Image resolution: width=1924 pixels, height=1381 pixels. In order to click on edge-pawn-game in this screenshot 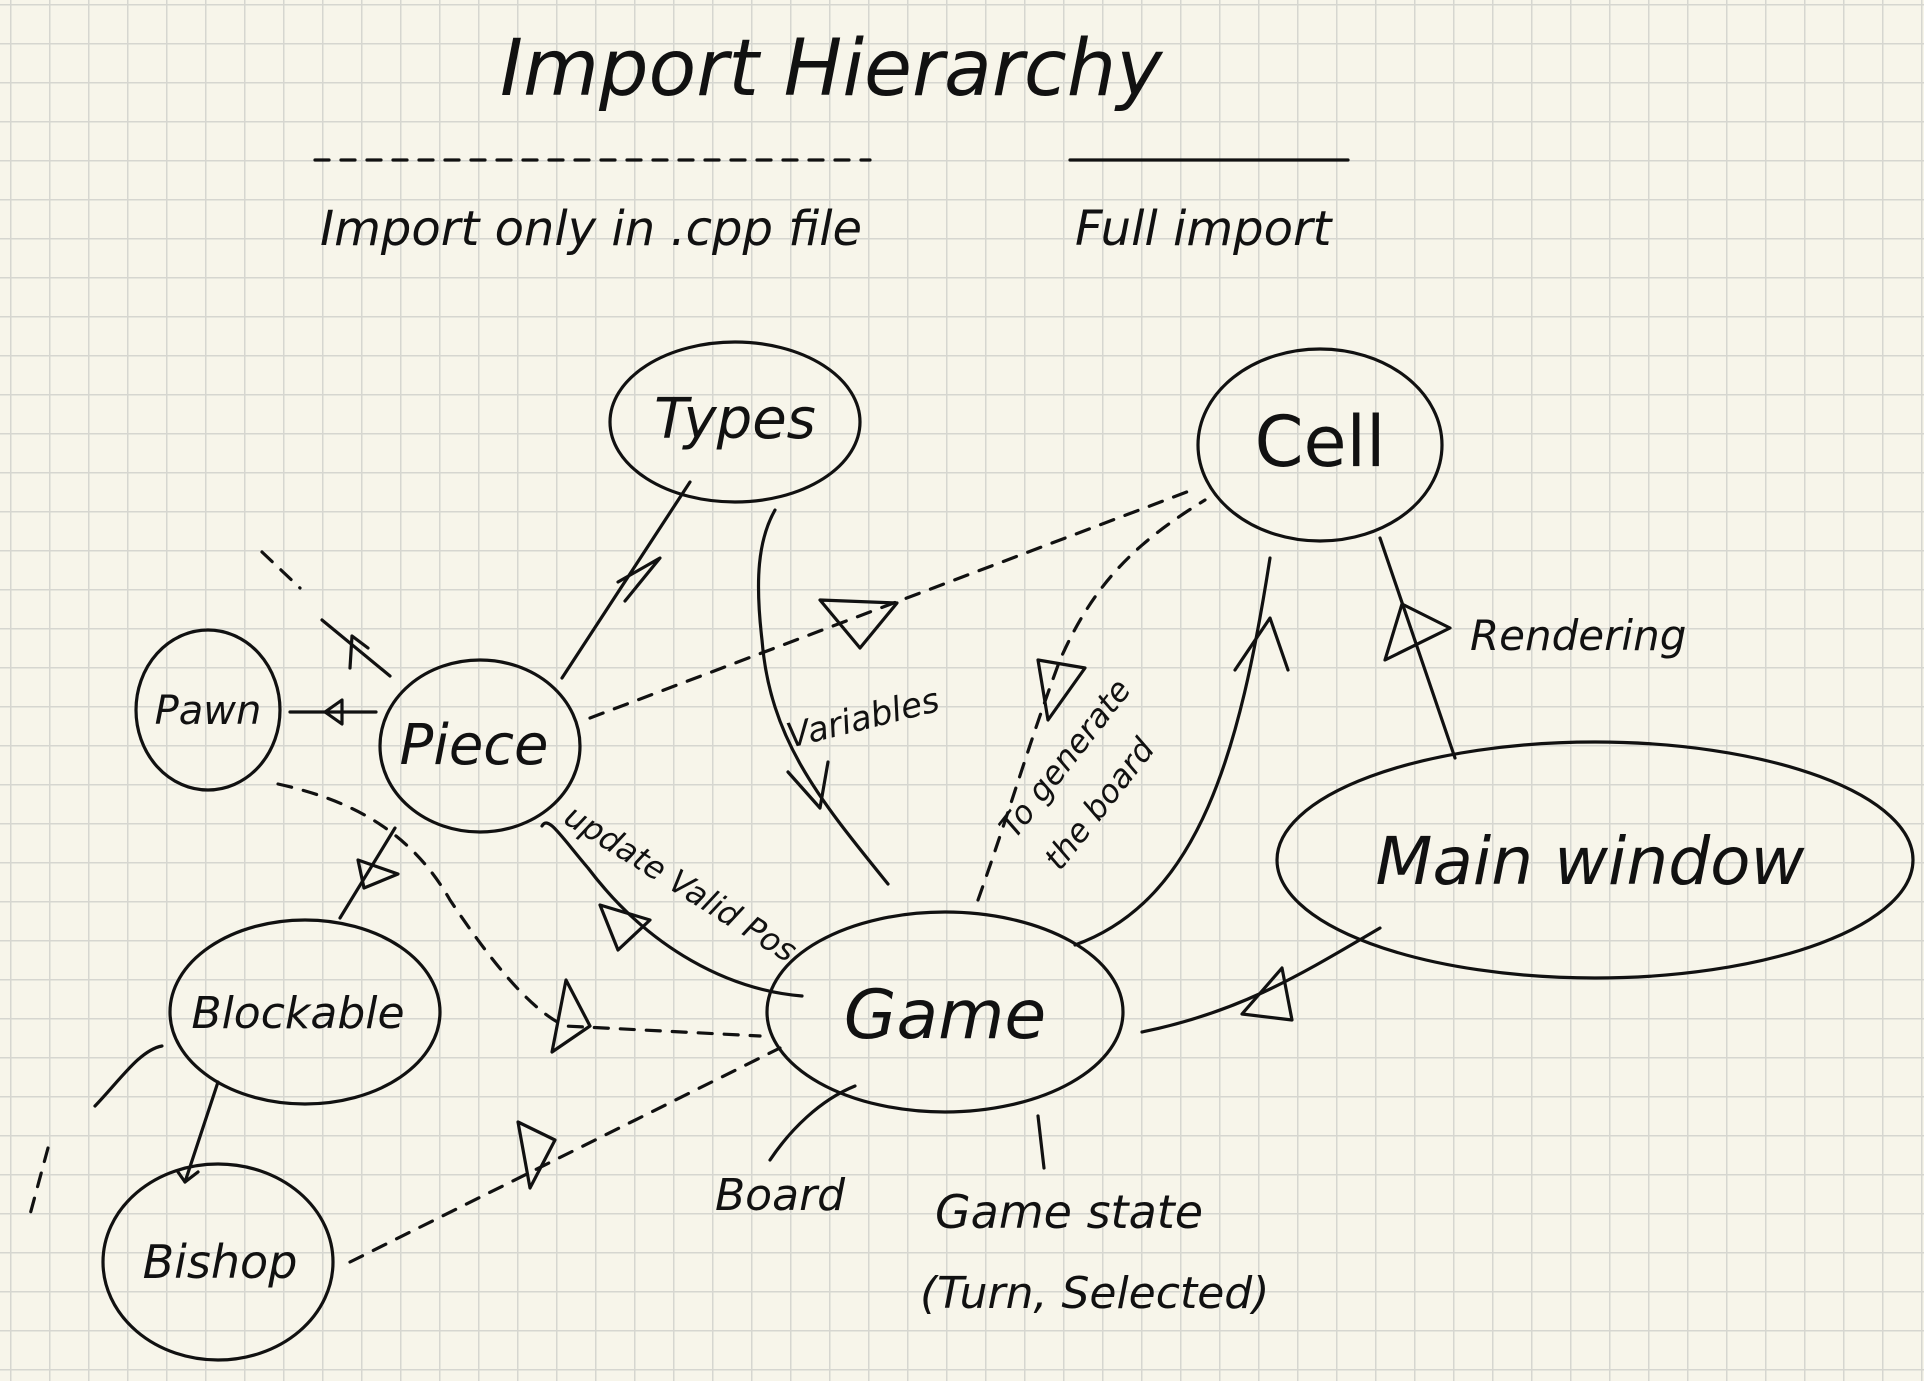, I will do `click(519, 910)`.